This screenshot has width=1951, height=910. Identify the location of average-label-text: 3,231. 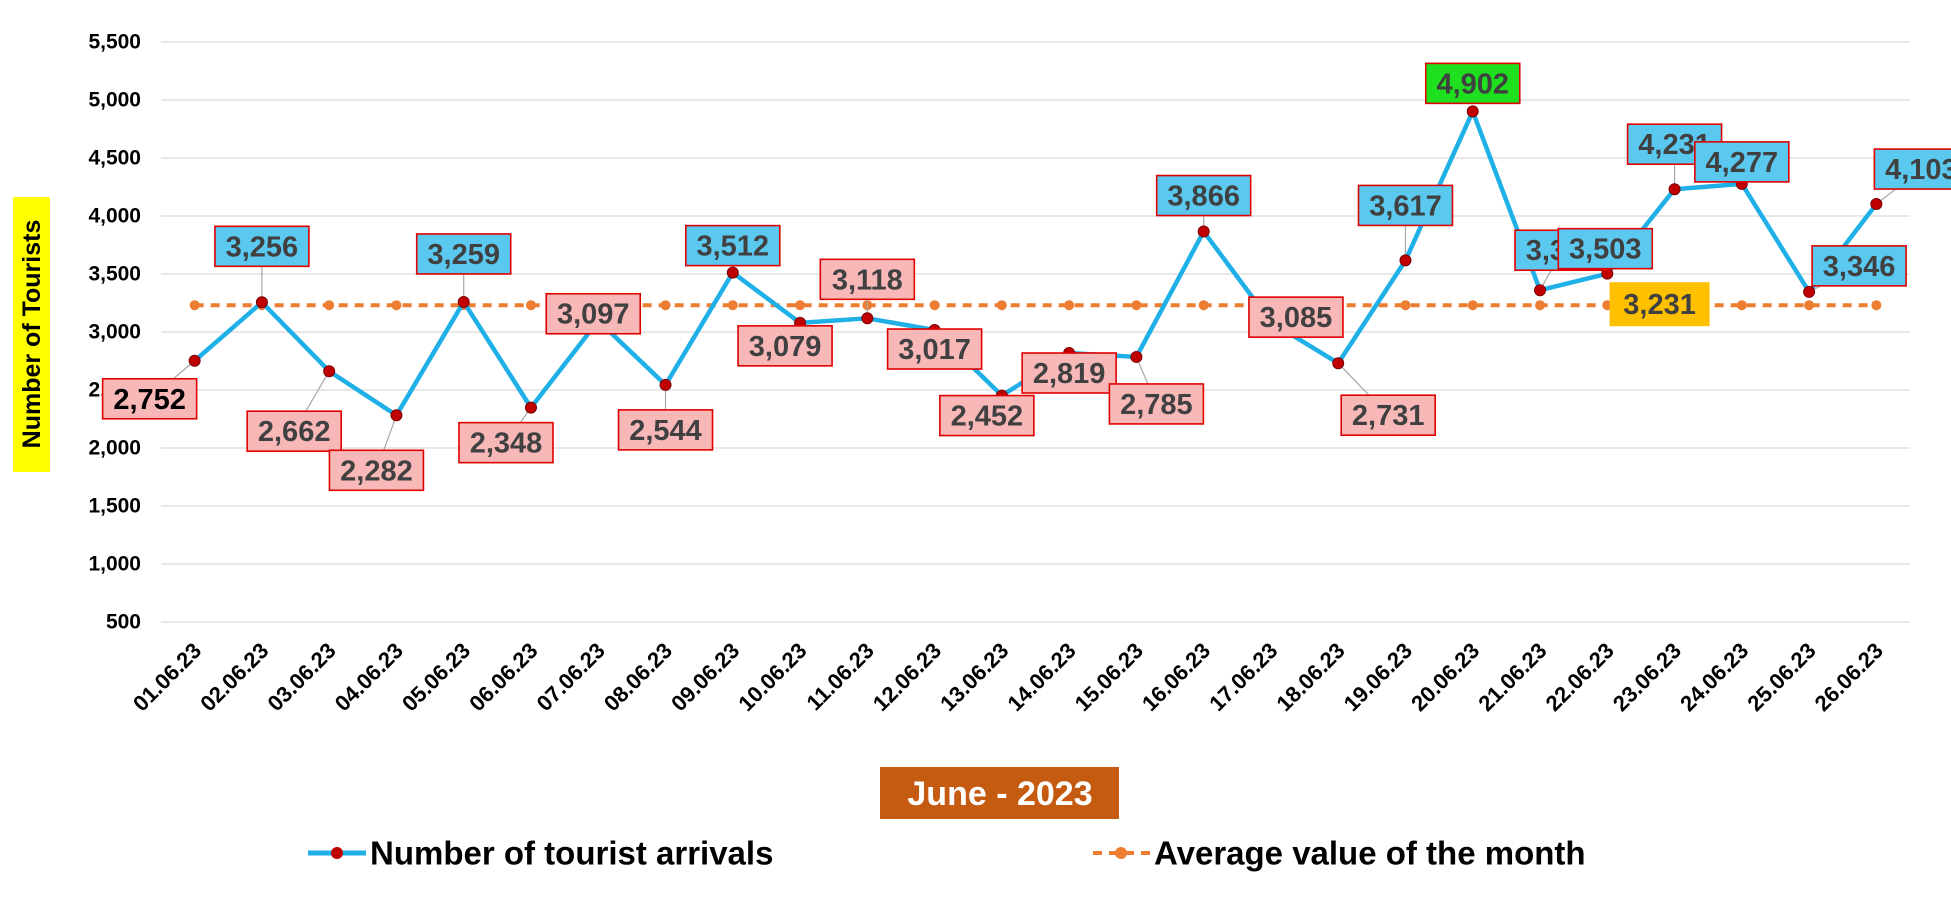
(1659, 305).